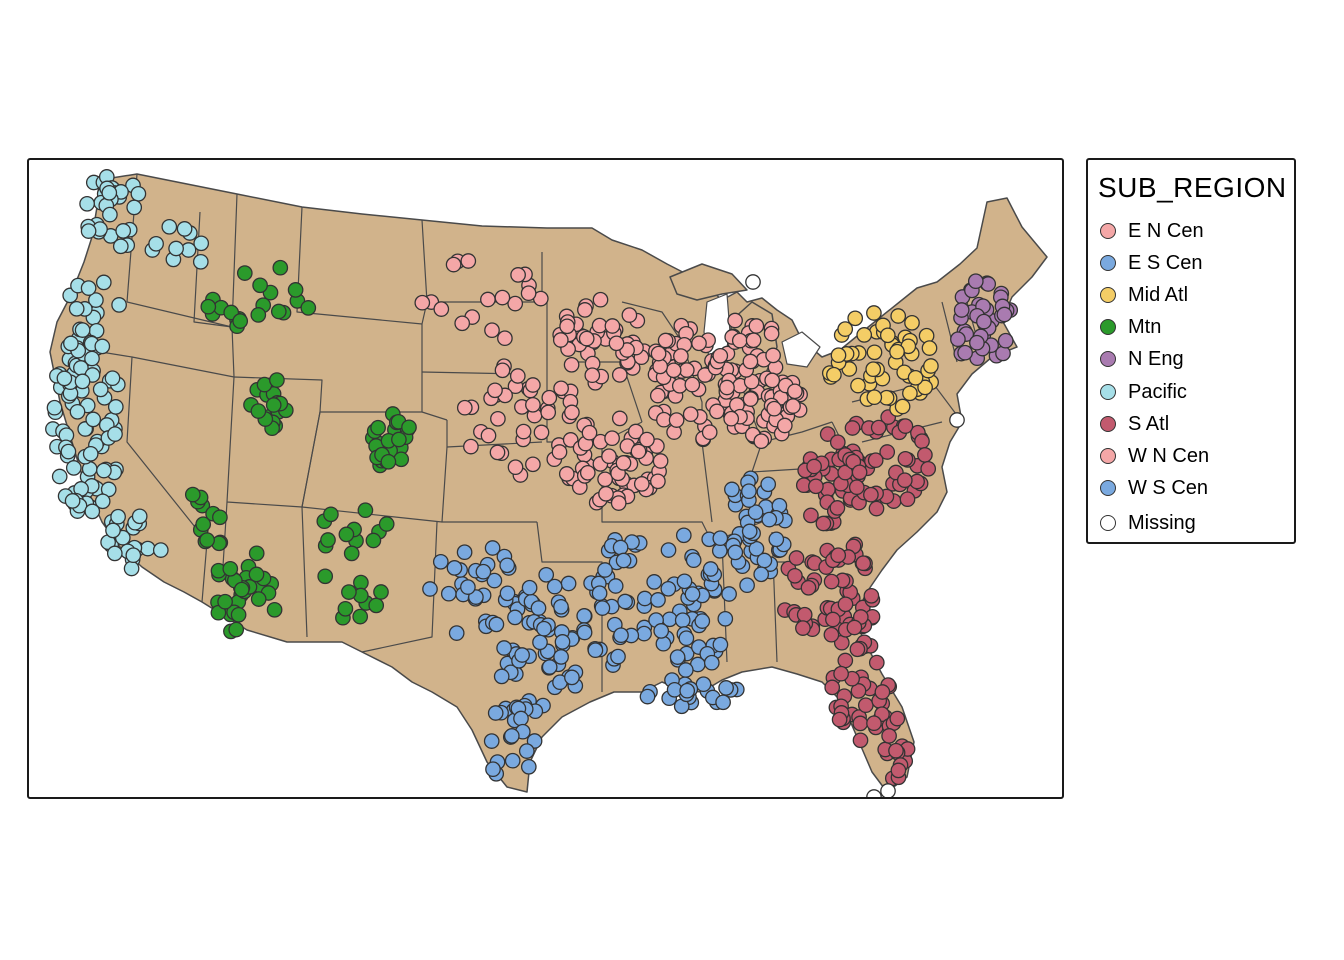  Describe the element at coordinates (1143, 392) in the screenshot. I see `legend-item: Pacific` at that location.